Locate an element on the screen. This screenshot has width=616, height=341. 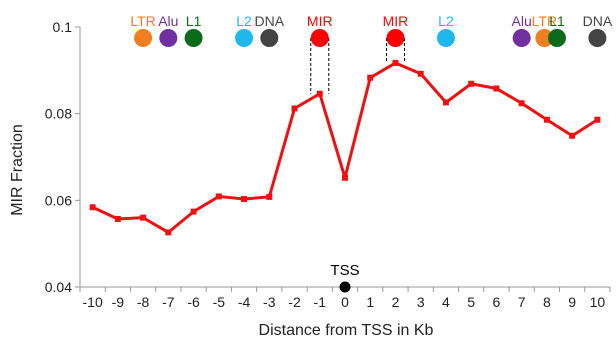
x-tick-label: -7 is located at coordinates (168, 302).